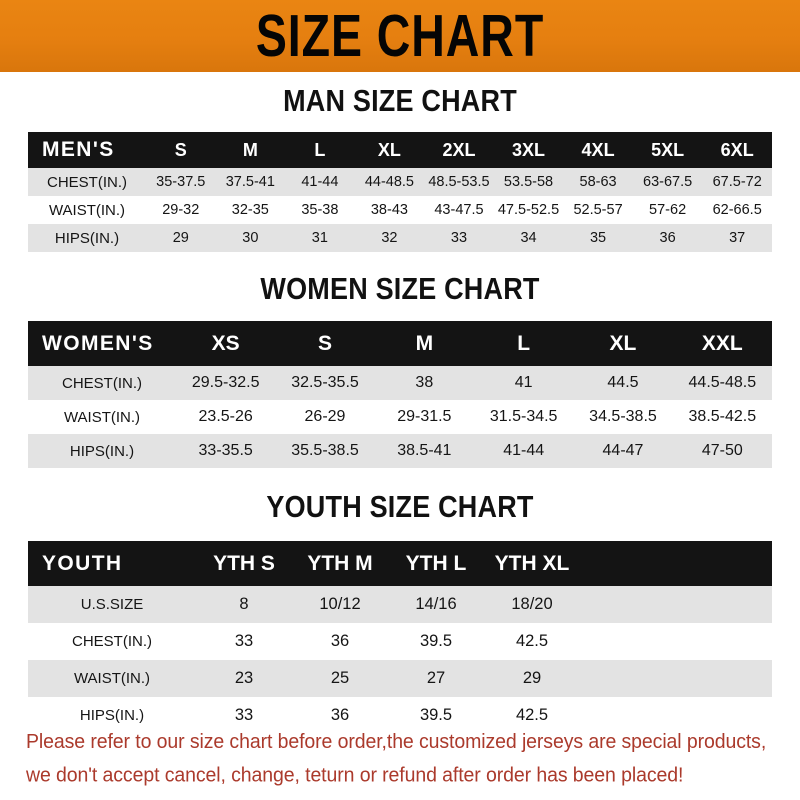 This screenshot has height=800, width=800. Describe the element at coordinates (87, 150) in the screenshot. I see `men-rowhead-label: MEN'S` at that location.